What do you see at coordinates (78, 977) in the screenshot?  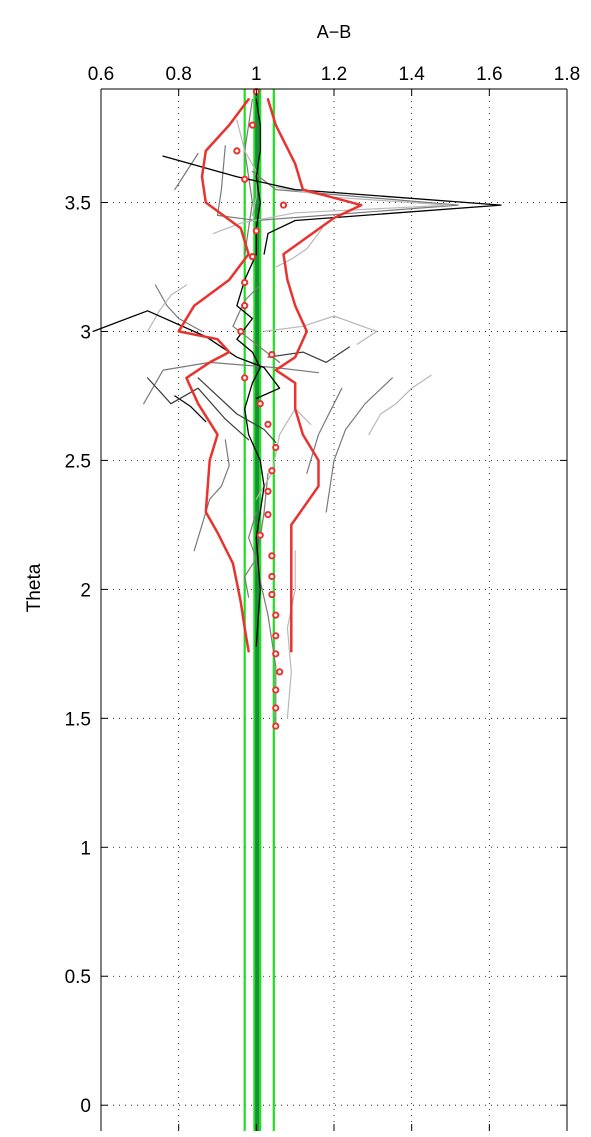 I see `y-tick-label: 0.5` at bounding box center [78, 977].